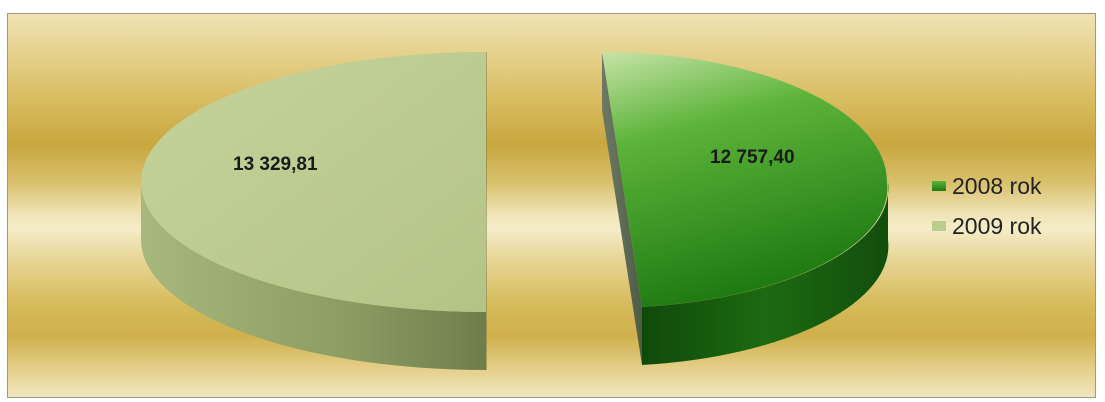 The height and width of the screenshot is (402, 1105). Describe the element at coordinates (765, 273) in the screenshot. I see `slice-2008-side` at that location.